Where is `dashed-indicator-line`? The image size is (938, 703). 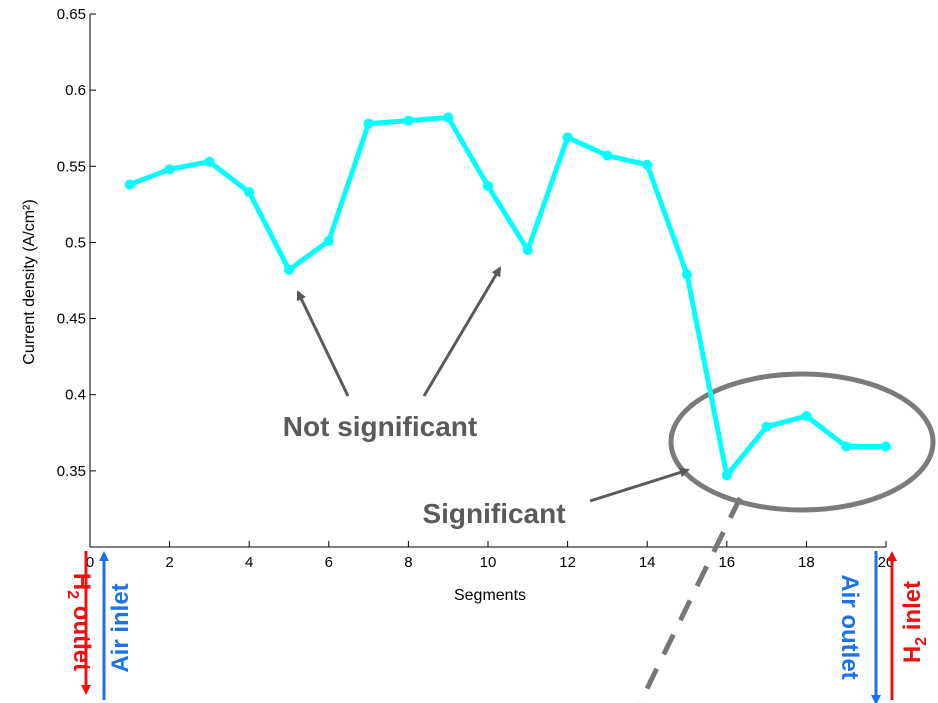 dashed-indicator-line is located at coordinates (690, 599).